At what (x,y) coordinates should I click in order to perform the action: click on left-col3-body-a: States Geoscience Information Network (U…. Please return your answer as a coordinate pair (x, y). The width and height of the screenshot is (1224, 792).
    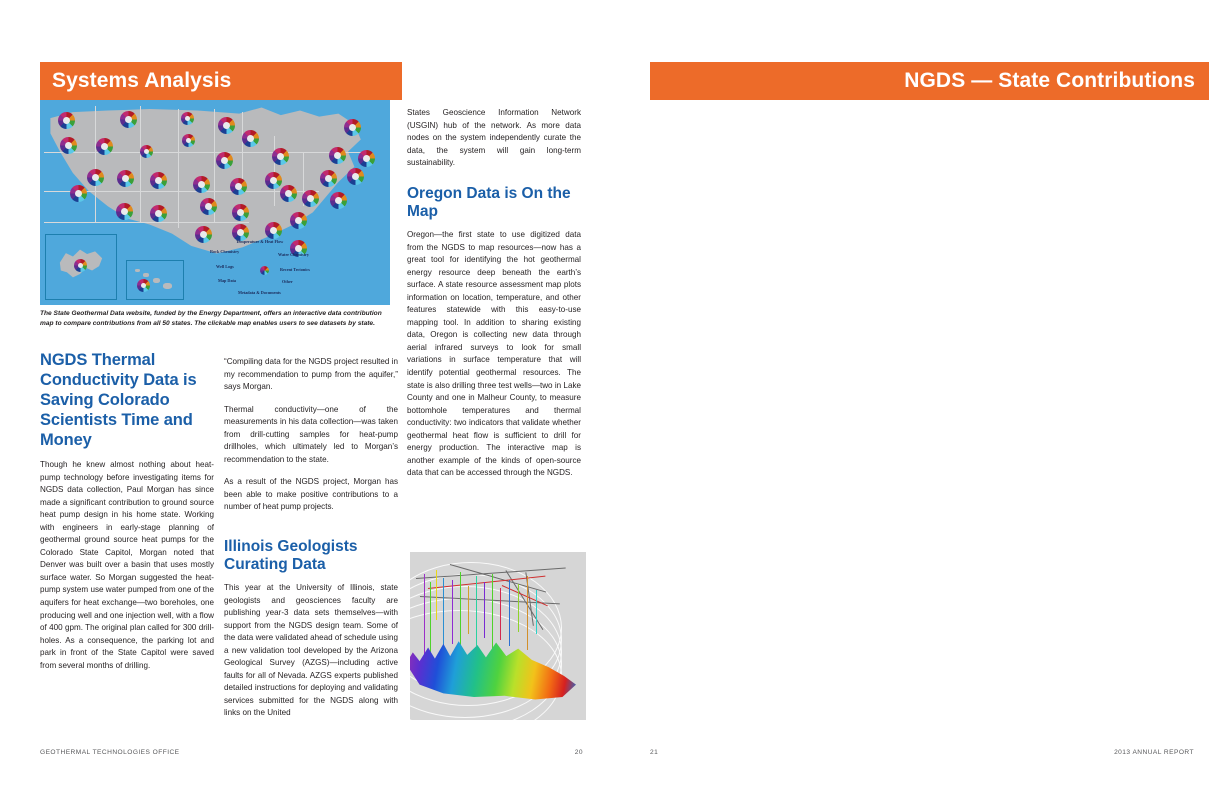
    Looking at the image, I should click on (494, 138).